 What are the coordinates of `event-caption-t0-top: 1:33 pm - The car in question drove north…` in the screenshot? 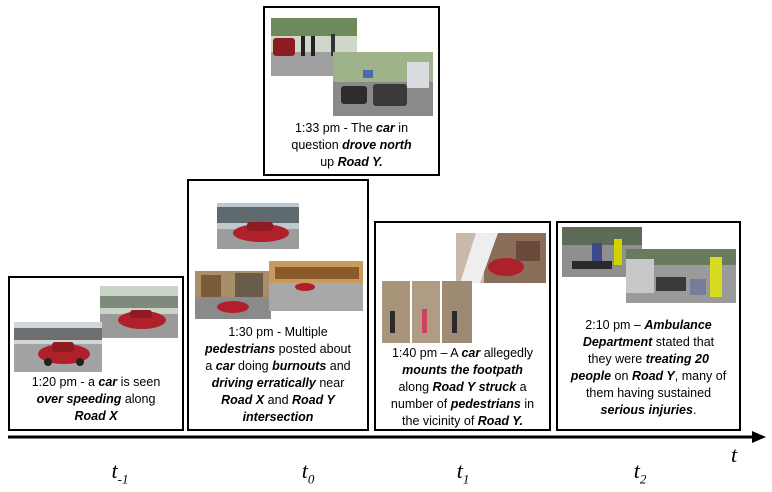 It's located at (351, 145).